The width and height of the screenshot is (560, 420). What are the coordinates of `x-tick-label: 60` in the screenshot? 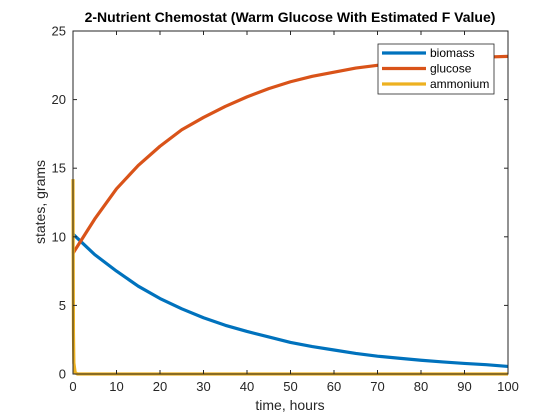 It's located at (334, 386).